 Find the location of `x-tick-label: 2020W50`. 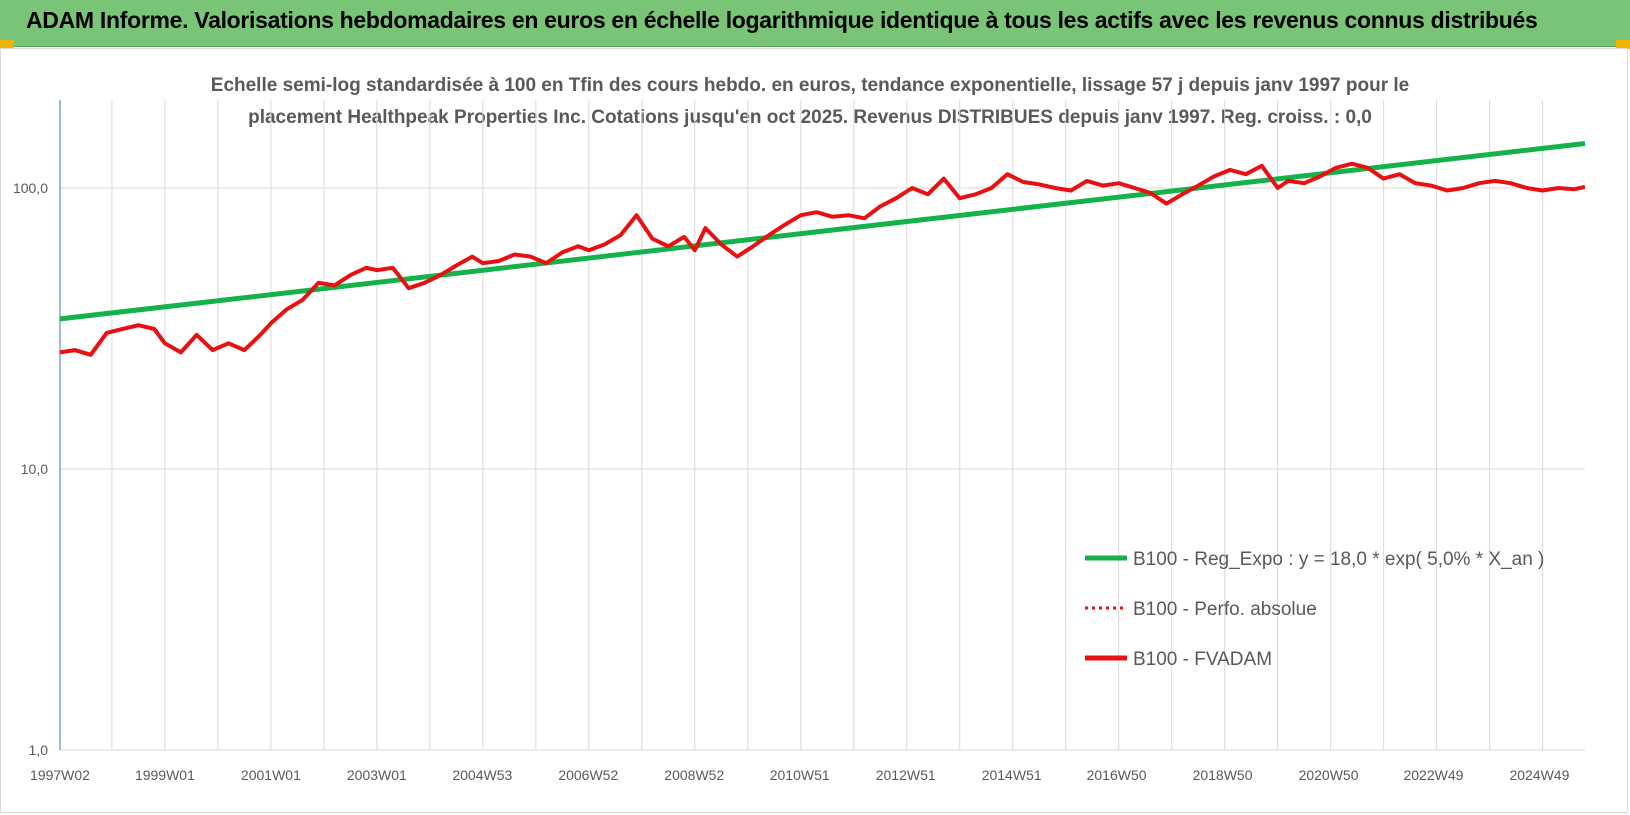

x-tick-label: 2020W50 is located at coordinates (1329, 775).